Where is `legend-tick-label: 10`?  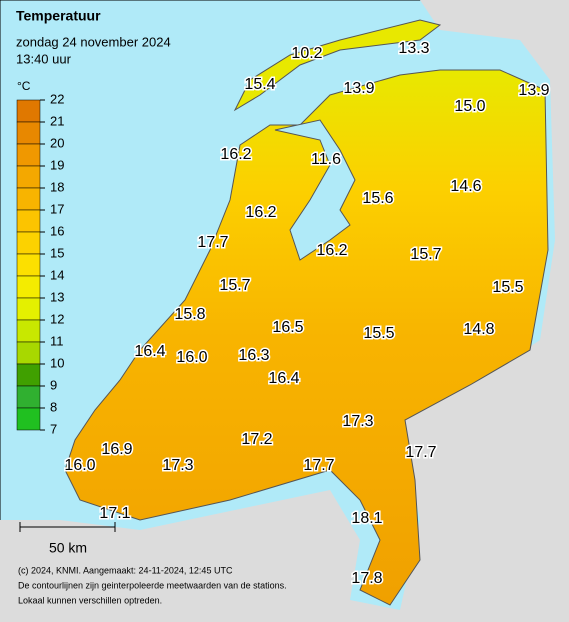
legend-tick-label: 10 is located at coordinates (57, 362).